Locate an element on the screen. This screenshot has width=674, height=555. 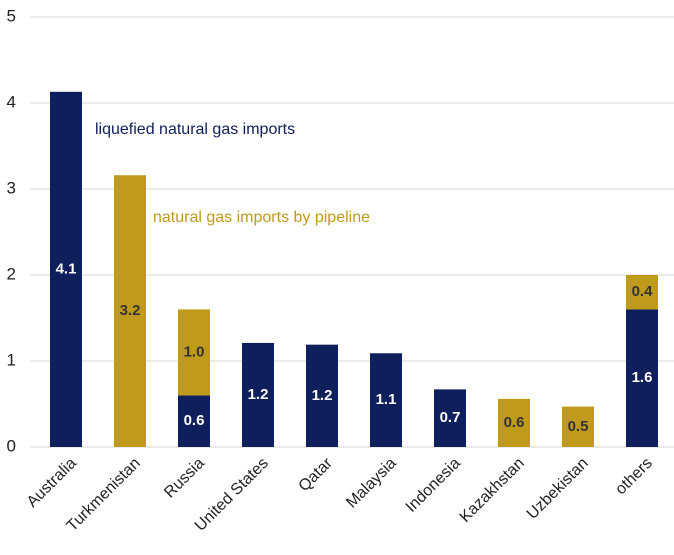
y-tick-label: 4 is located at coordinates (11, 101).